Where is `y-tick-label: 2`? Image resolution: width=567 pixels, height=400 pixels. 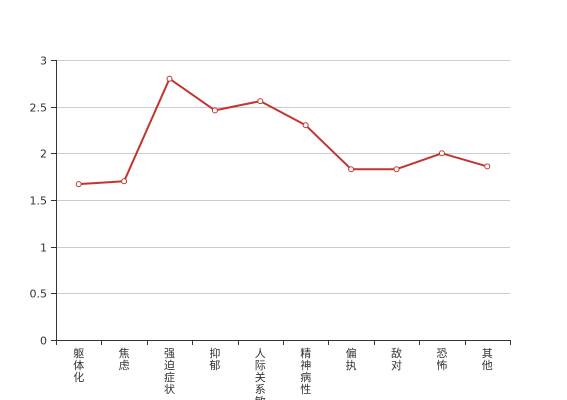
y-tick-label: 2 is located at coordinates (43, 154).